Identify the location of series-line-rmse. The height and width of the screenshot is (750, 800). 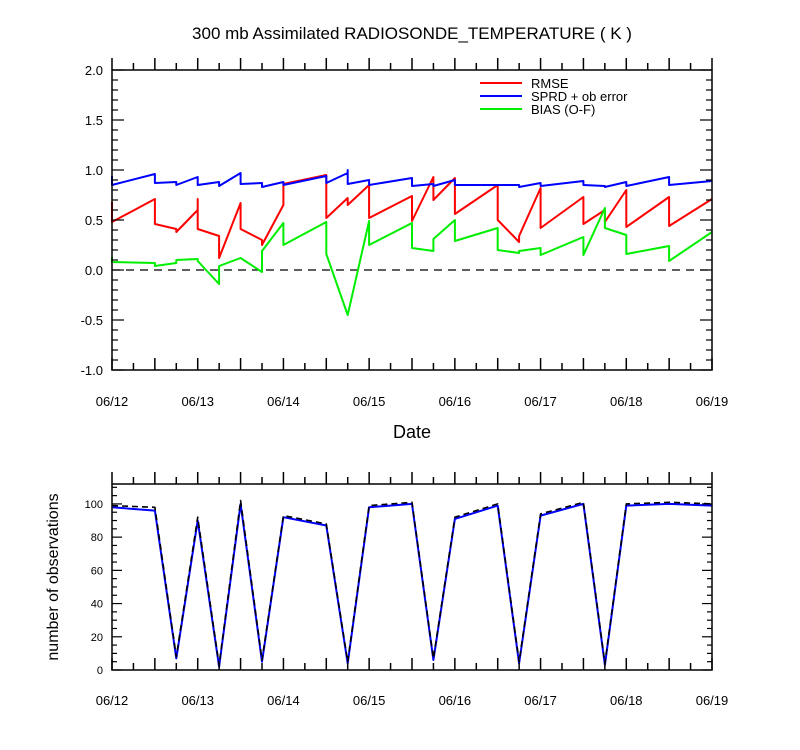
(412, 216).